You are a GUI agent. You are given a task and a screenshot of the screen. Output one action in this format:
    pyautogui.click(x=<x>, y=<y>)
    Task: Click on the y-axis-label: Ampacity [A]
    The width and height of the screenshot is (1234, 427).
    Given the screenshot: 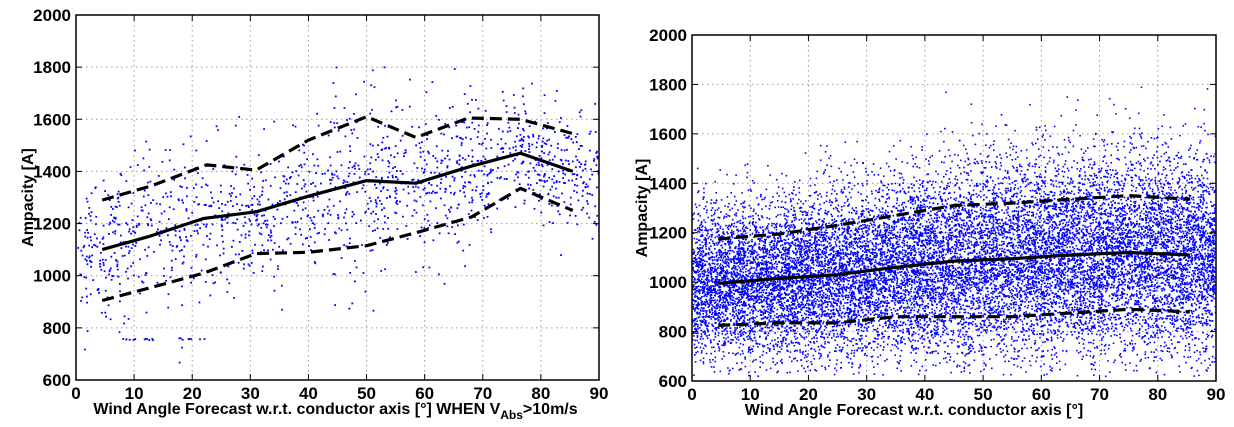 What is the action you would take?
    pyautogui.click(x=28, y=197)
    